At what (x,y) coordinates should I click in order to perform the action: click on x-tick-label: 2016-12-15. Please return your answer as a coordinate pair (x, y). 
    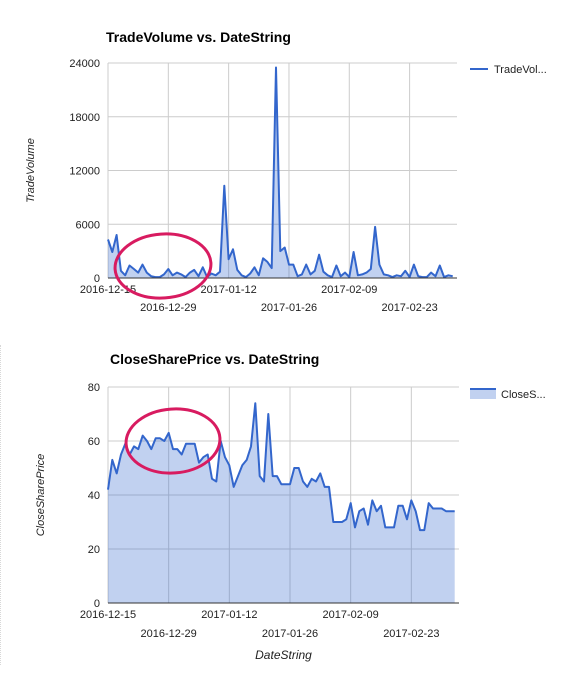
    Looking at the image, I should click on (108, 615).